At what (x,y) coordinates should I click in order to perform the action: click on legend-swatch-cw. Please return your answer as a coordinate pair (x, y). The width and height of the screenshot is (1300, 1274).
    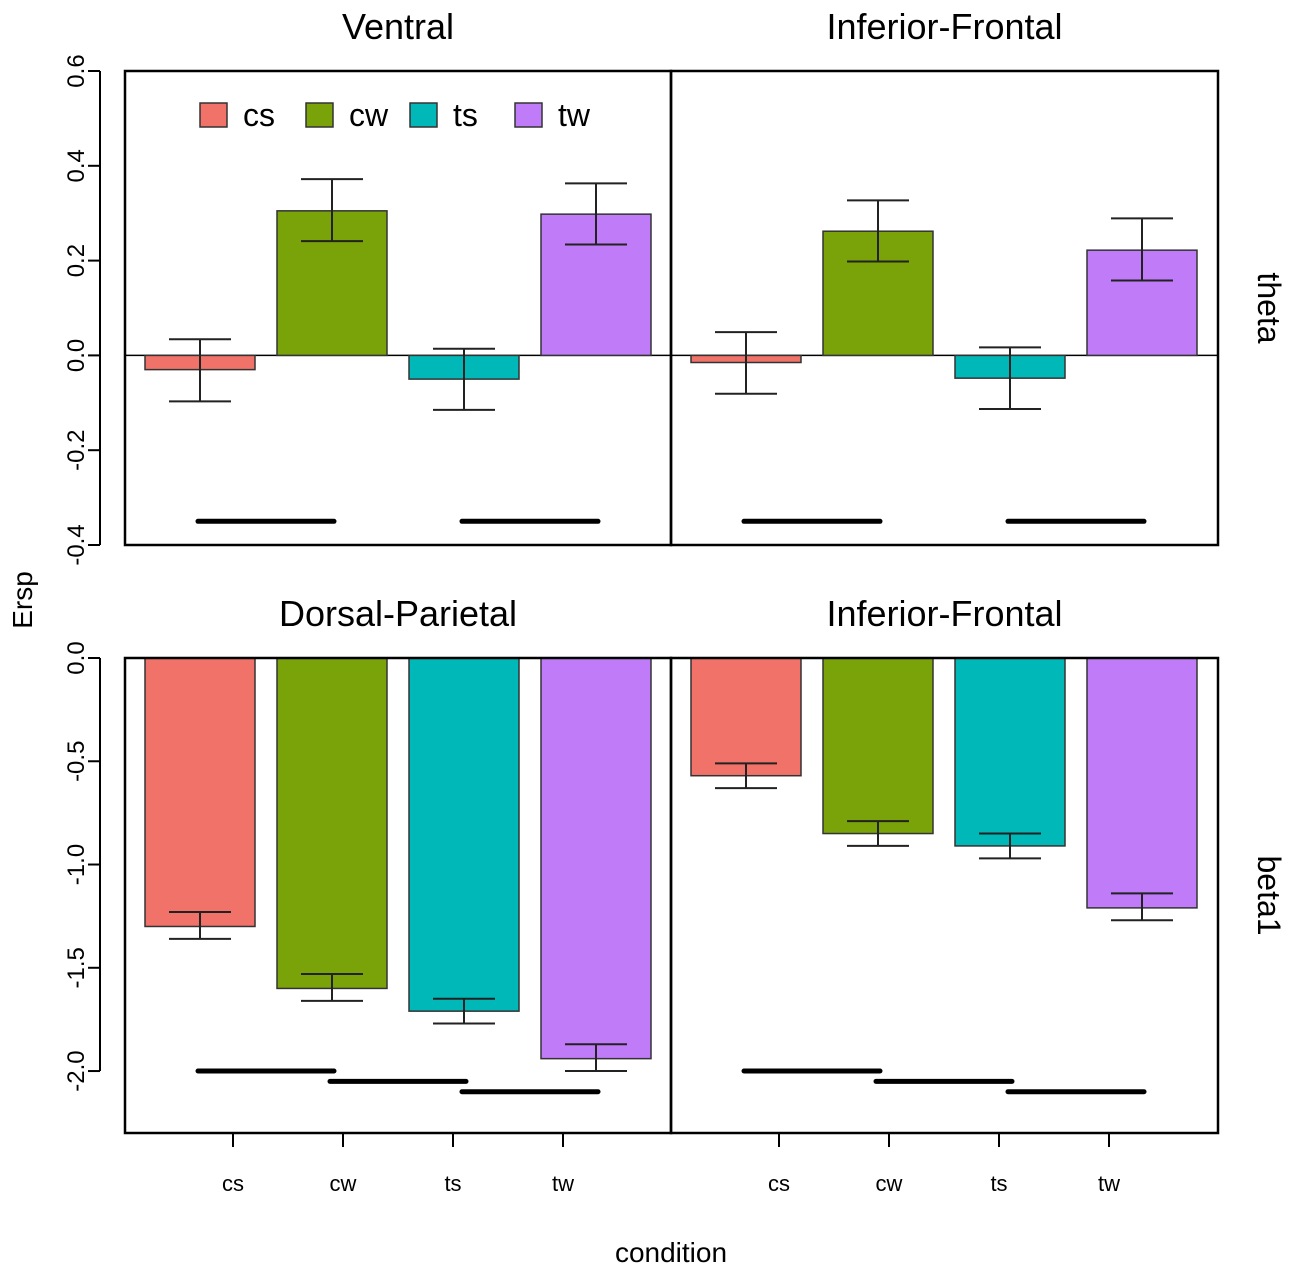
    Looking at the image, I should click on (319, 115).